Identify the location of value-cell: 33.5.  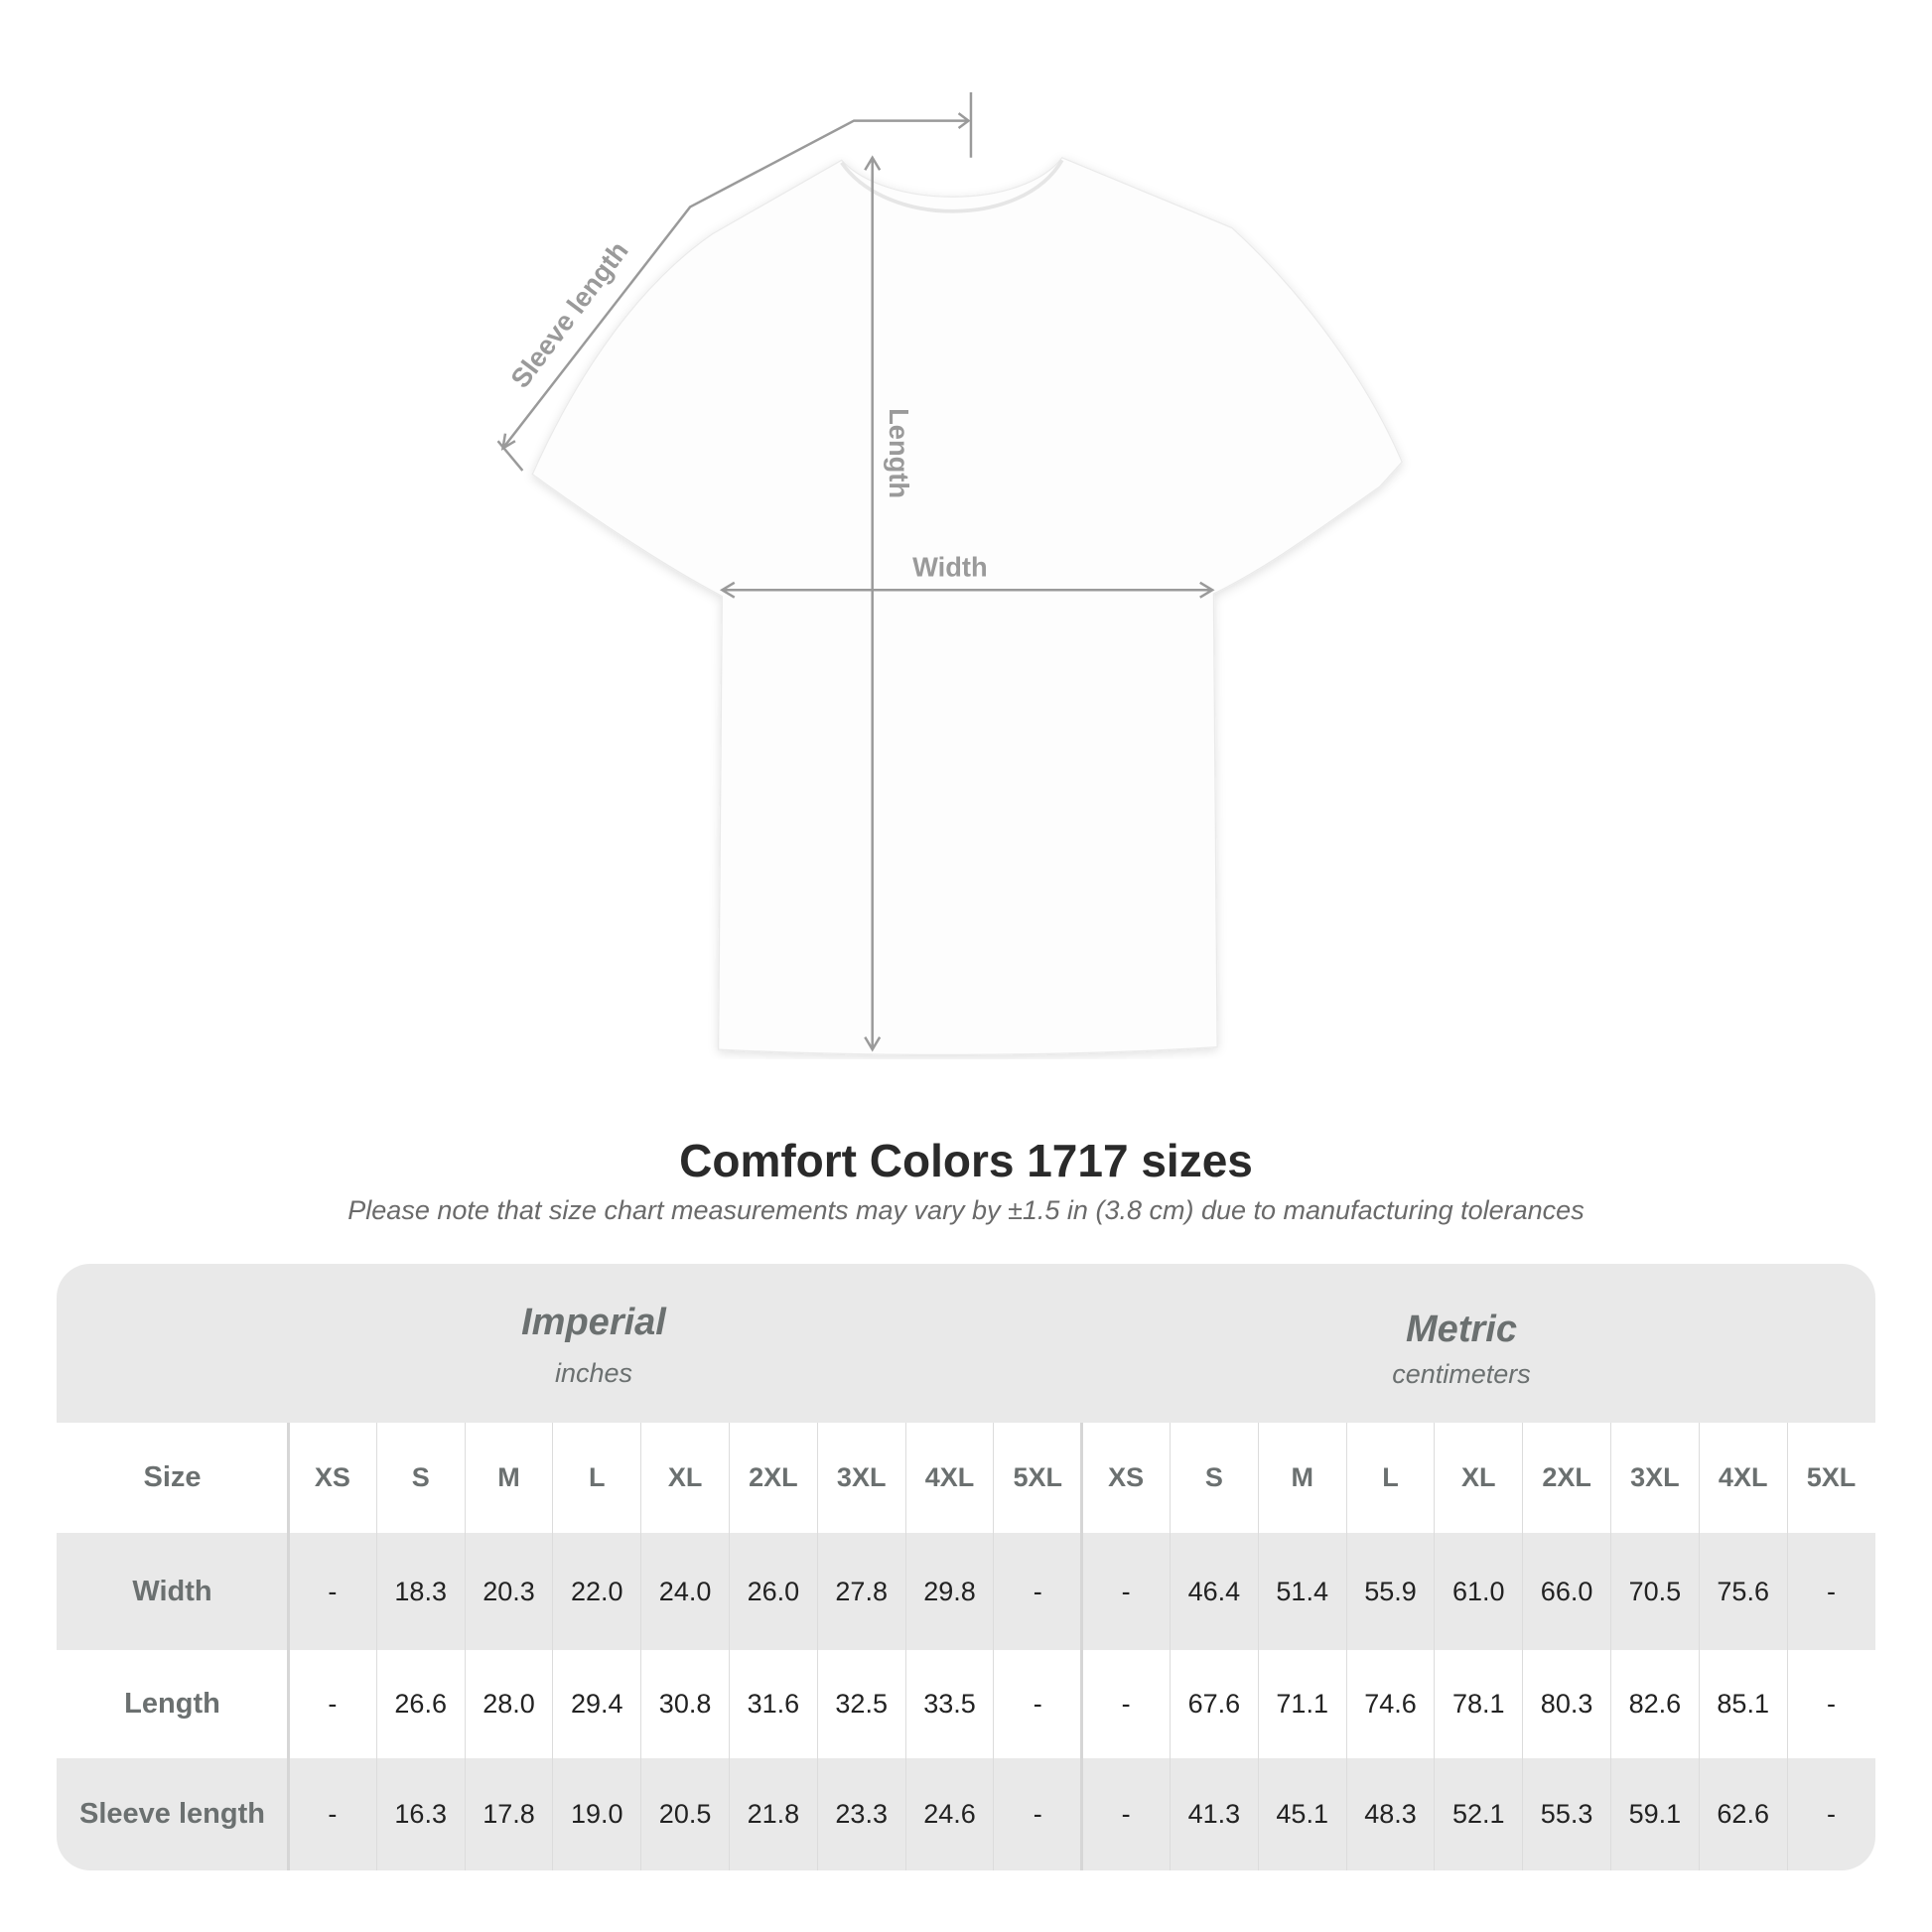
(949, 1704).